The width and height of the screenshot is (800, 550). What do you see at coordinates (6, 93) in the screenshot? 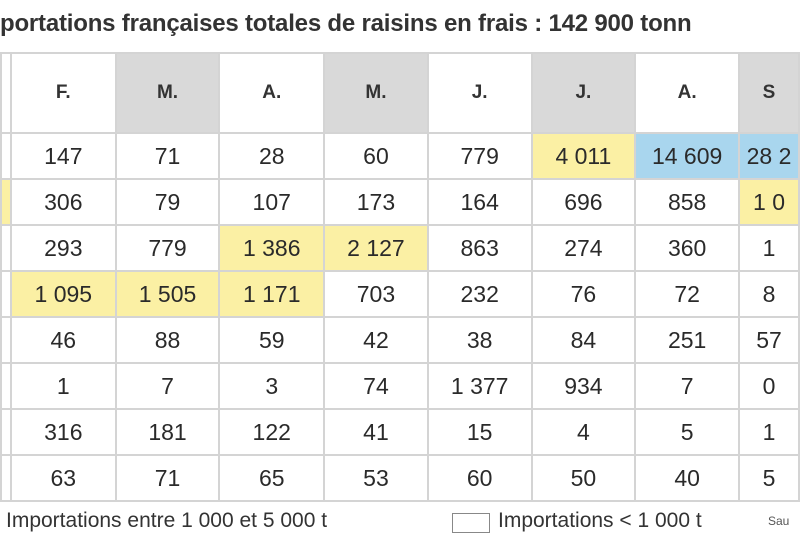
I see `month-header` at bounding box center [6, 93].